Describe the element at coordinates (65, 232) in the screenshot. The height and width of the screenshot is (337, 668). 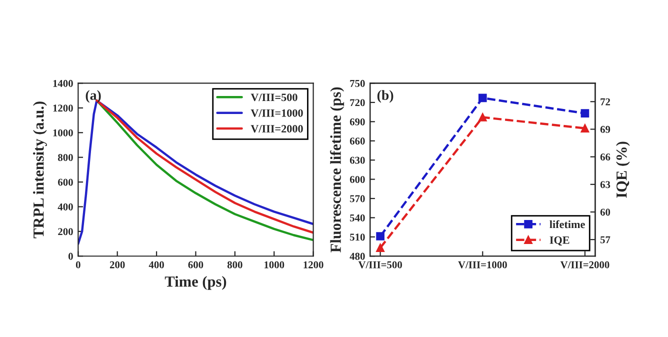
I see `y-tick-label: 200` at that location.